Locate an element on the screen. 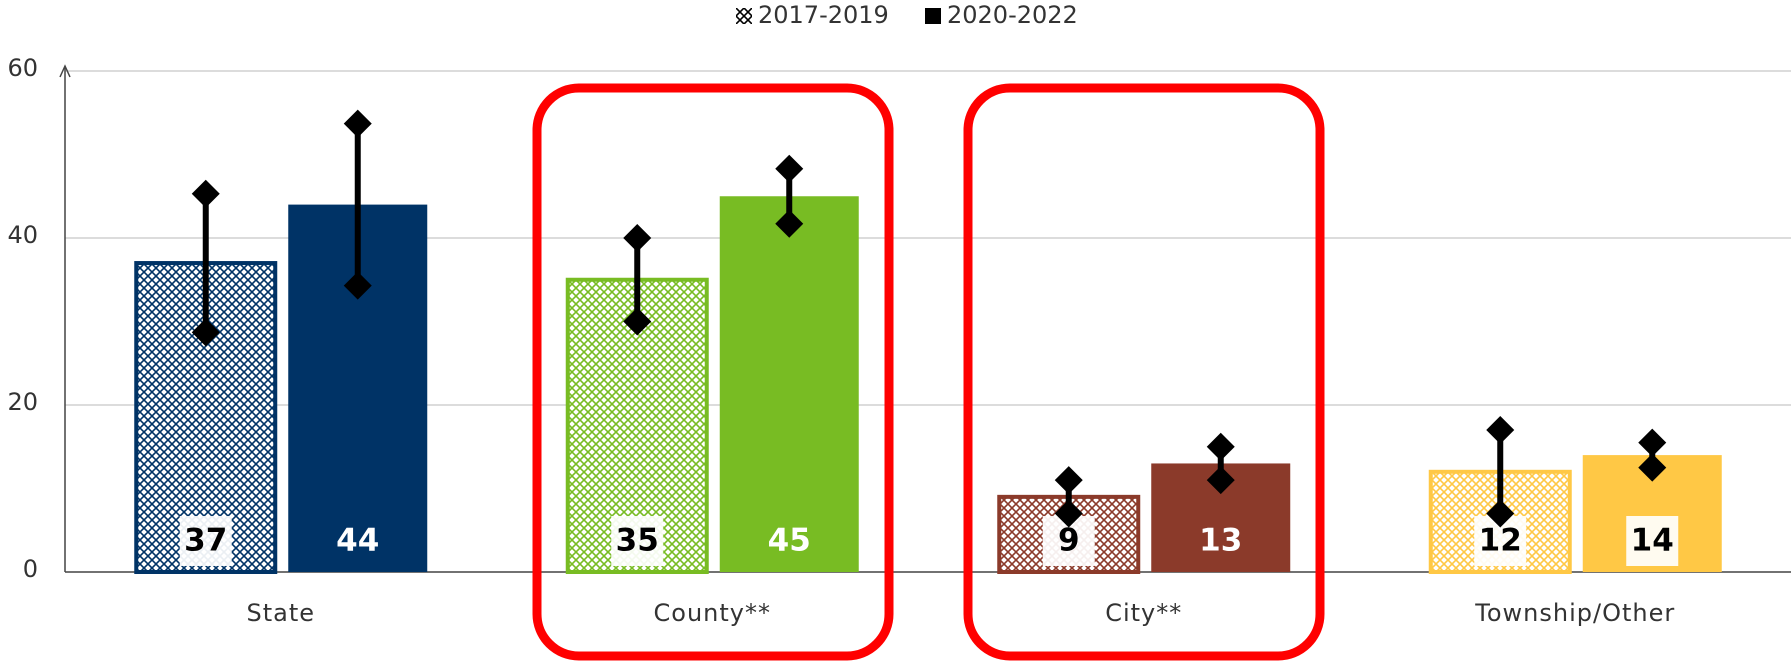 This screenshot has width=1791, height=663. x-tick-label: County** is located at coordinates (712, 613).